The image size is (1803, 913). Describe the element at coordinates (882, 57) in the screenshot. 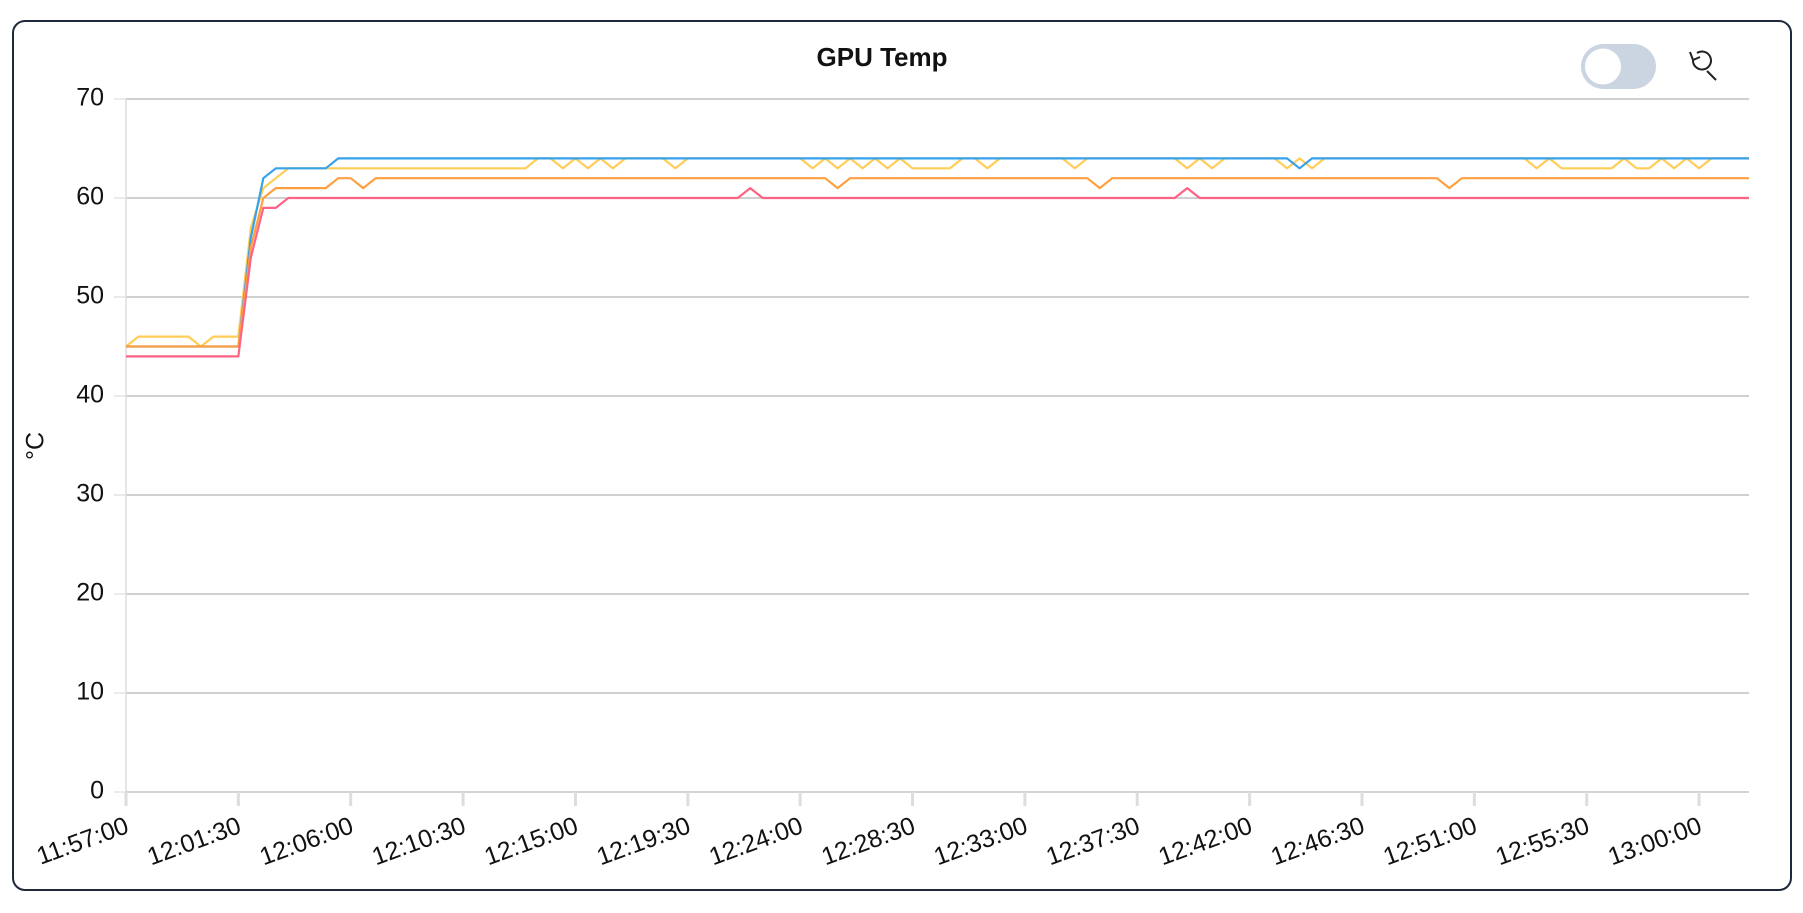

I see `chart-title: GPU Temp` at that location.